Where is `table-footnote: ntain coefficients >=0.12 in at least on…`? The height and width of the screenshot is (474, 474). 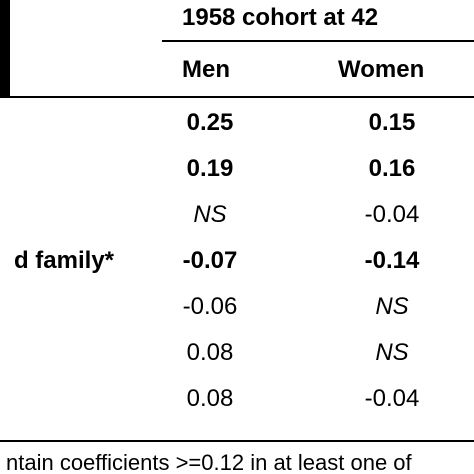 table-footnote: ntain coefficients >=0.12 in at least on… is located at coordinates (209, 462).